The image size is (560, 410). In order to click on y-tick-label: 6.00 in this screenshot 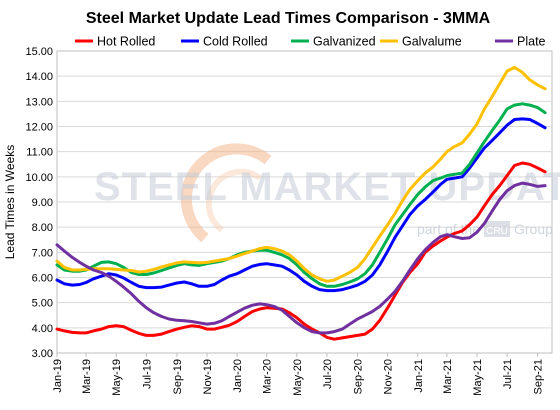, I will do `click(42, 279)`.